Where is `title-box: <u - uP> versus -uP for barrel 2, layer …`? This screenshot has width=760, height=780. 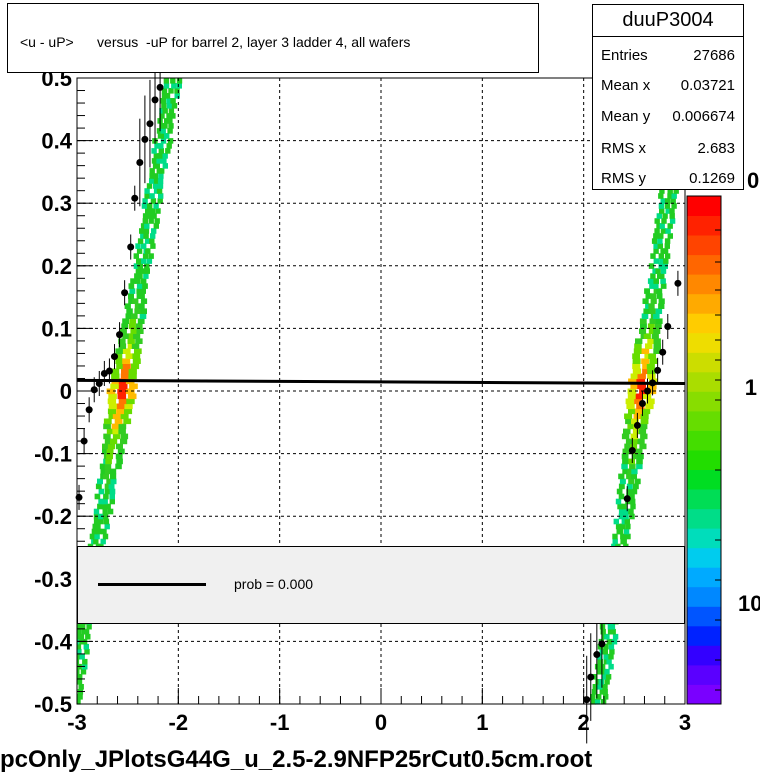
title-box: <u - uP> versus -uP for barrel 2, layer … is located at coordinates (273, 38).